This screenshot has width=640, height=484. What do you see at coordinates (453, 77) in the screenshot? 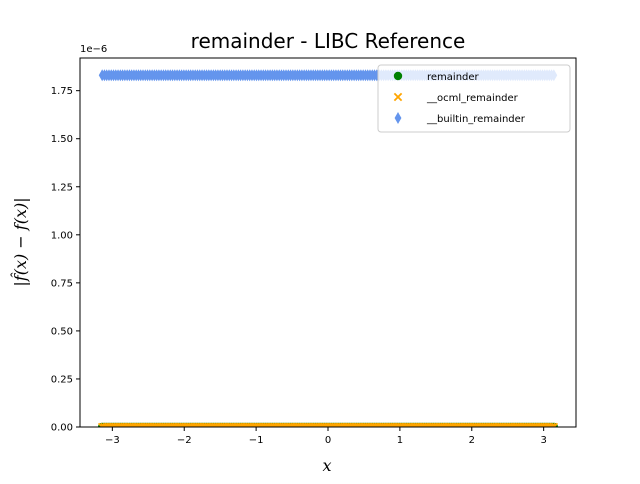
I see `legend-label: remainder` at bounding box center [453, 77].